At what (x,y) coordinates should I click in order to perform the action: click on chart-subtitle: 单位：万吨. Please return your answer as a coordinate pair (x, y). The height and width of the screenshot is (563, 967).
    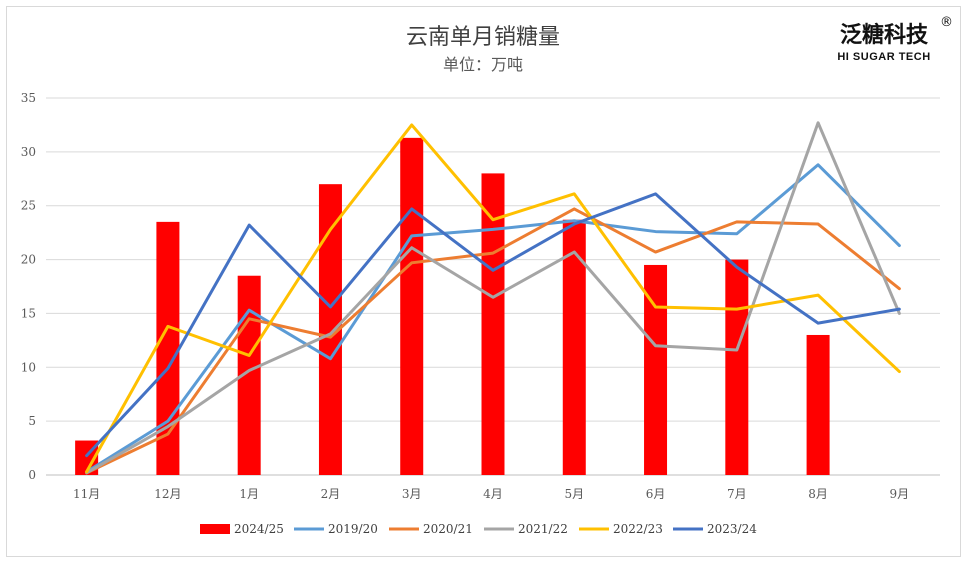
    Looking at the image, I should click on (483, 64).